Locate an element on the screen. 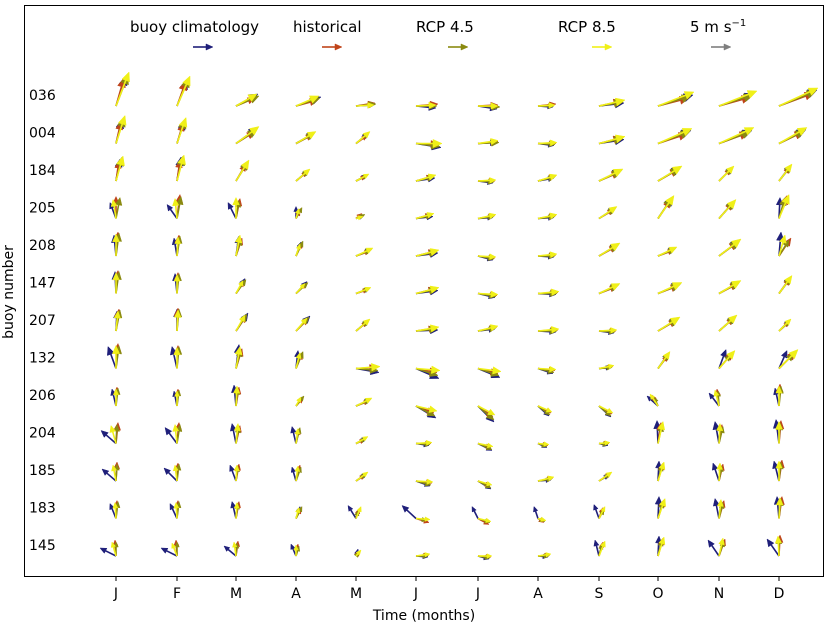 The height and width of the screenshot is (631, 829). cell-036-m8 is located at coordinates (547, 105).